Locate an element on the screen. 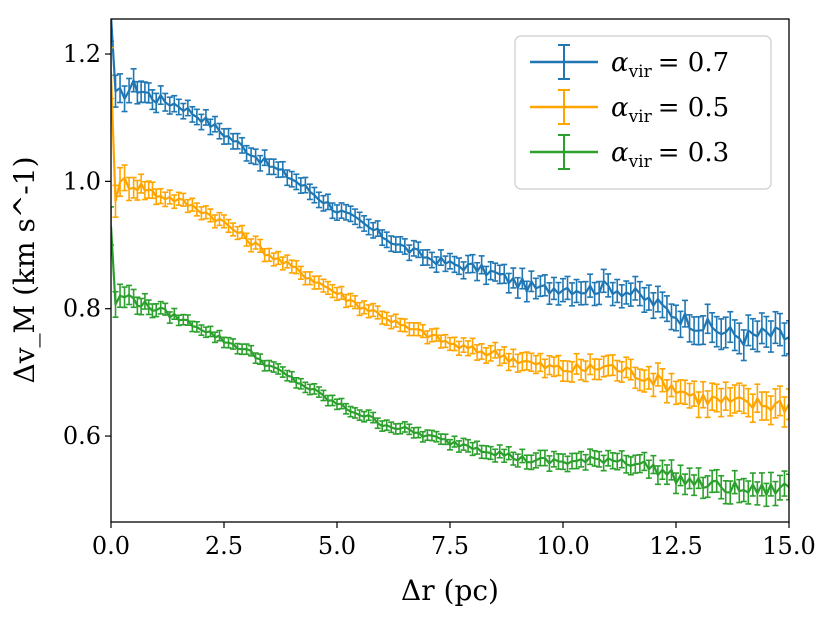 The width and height of the screenshot is (830, 624). legend-label: αvir = 0.3 is located at coordinates (670, 155).